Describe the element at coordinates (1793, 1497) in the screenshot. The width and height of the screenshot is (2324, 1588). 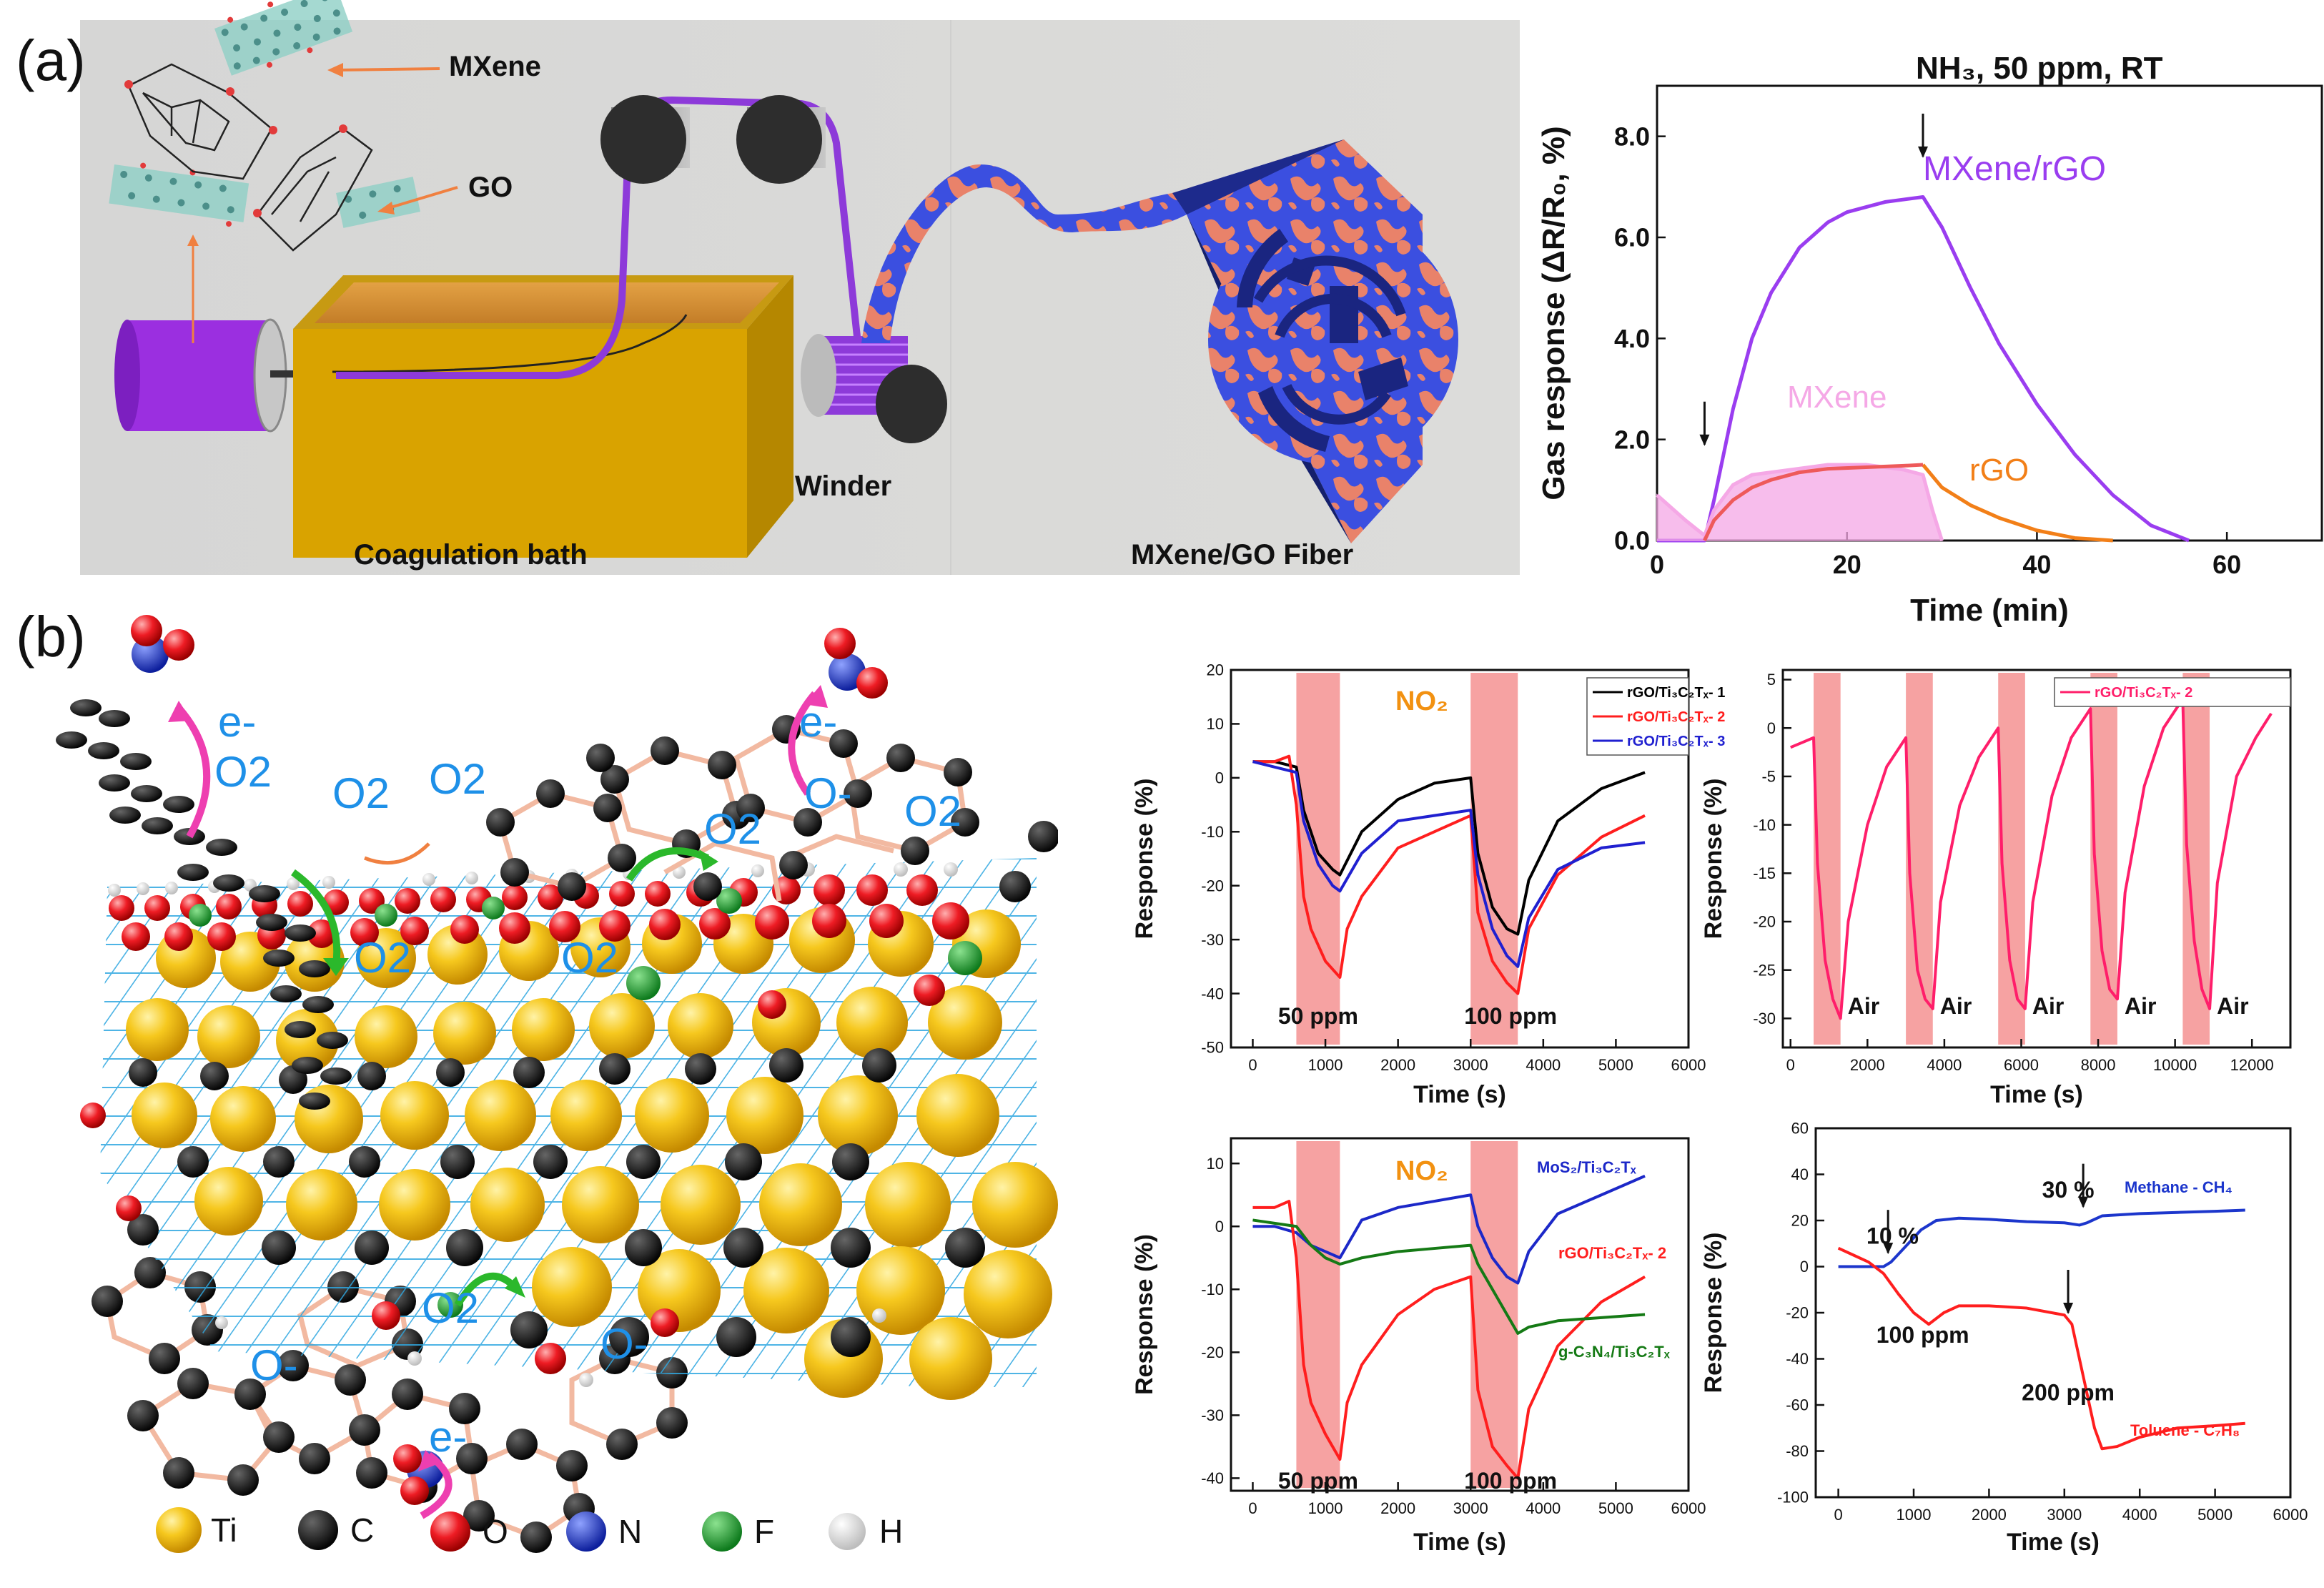
I see `y-tick-label: -100` at that location.